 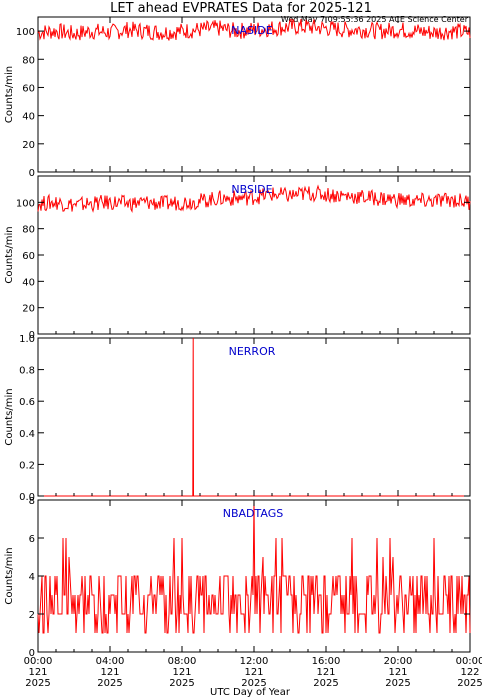 I want to click on series-line-nbside, so click(x=254, y=198).